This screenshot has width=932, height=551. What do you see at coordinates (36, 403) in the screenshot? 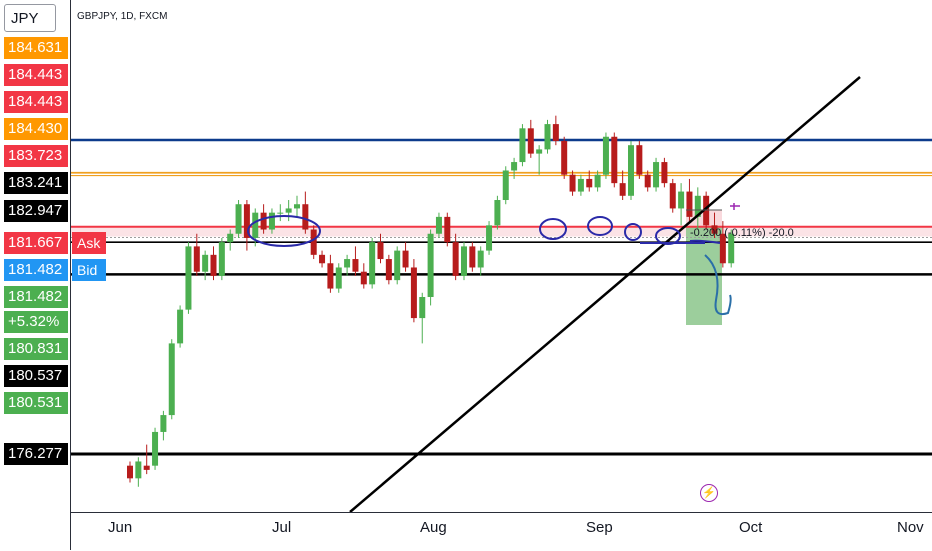
I see `price-tag: 180.531` at bounding box center [36, 403].